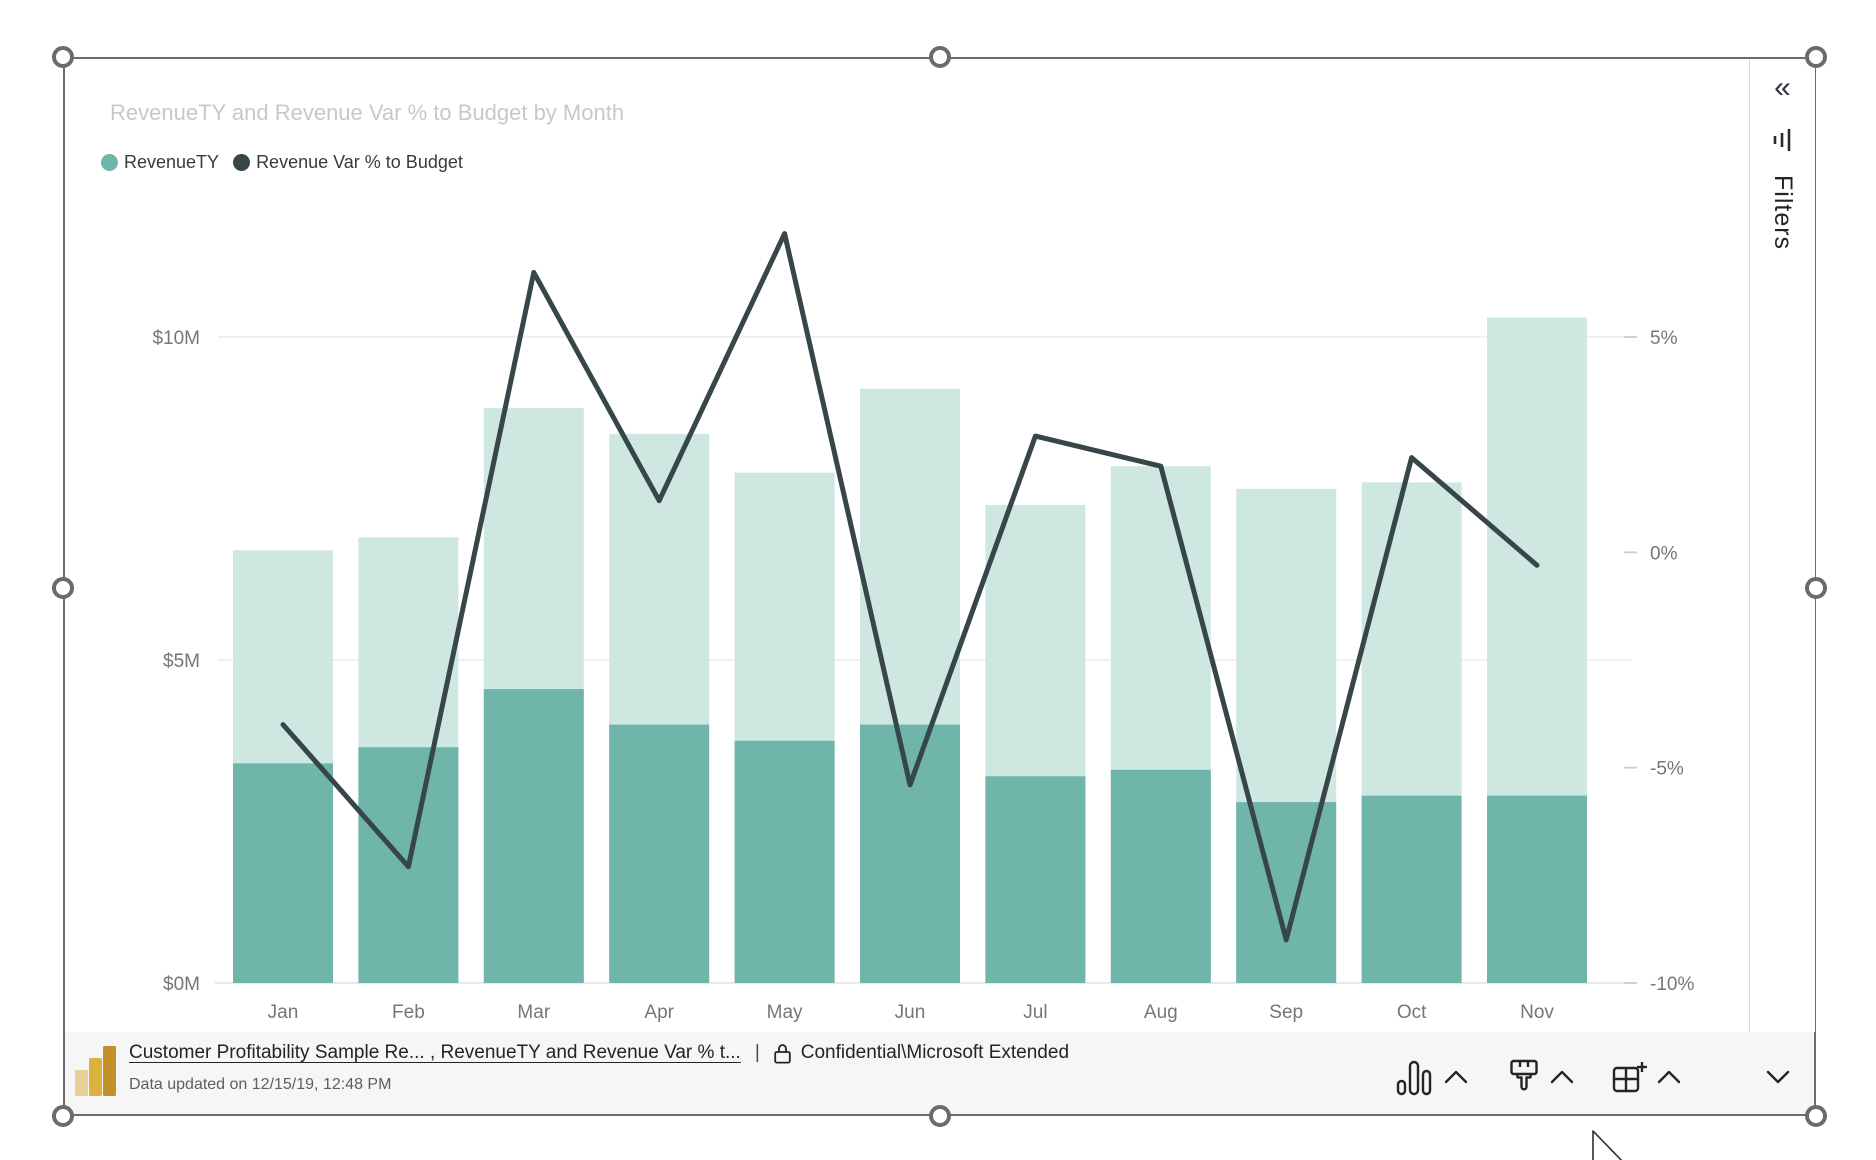  Describe the element at coordinates (172, 162) in the screenshot. I see `legend-label: RevenueTY` at that location.